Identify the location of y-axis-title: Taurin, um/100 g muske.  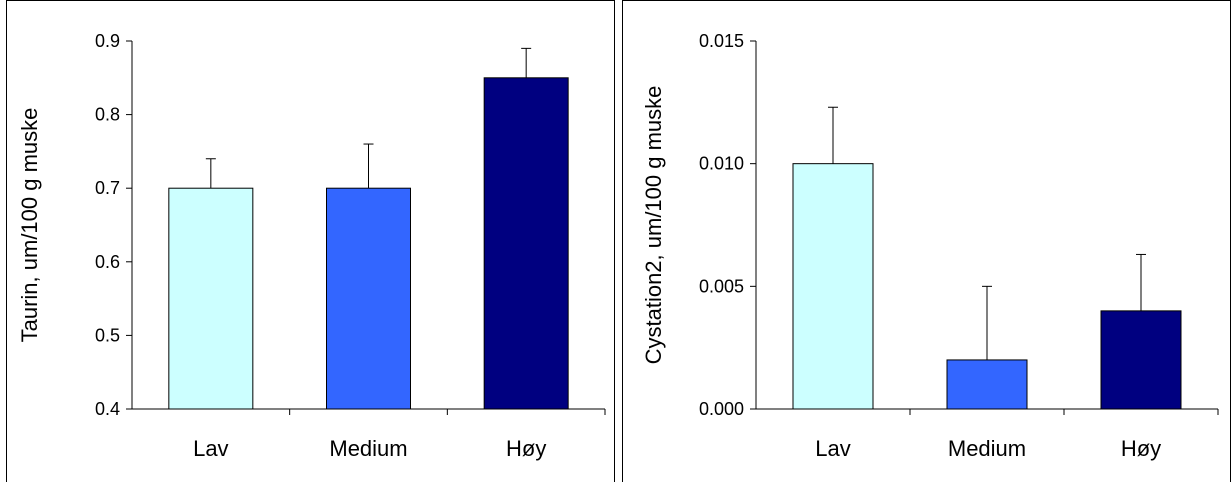
(29, 225).